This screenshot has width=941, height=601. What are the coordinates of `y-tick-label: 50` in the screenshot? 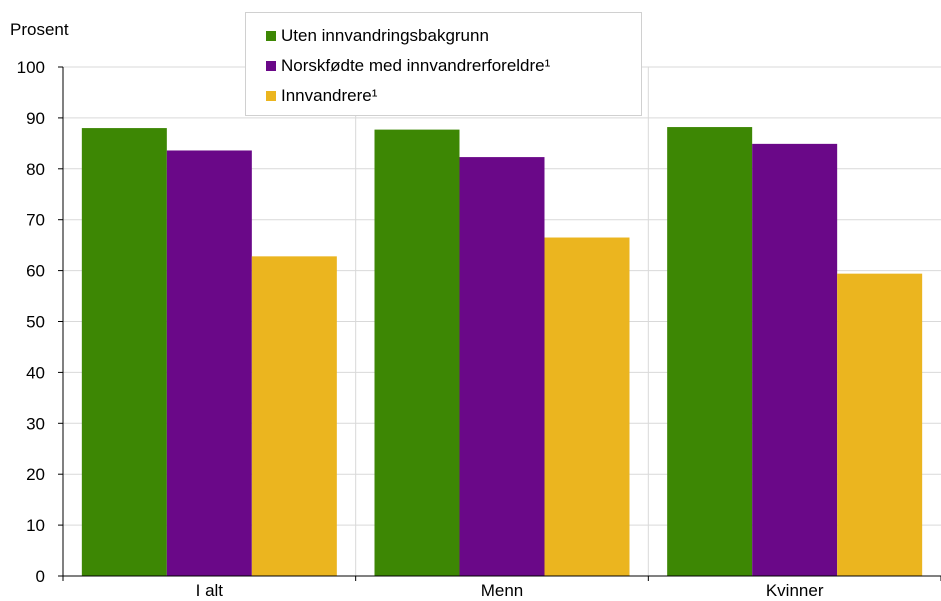 It's located at (35, 322).